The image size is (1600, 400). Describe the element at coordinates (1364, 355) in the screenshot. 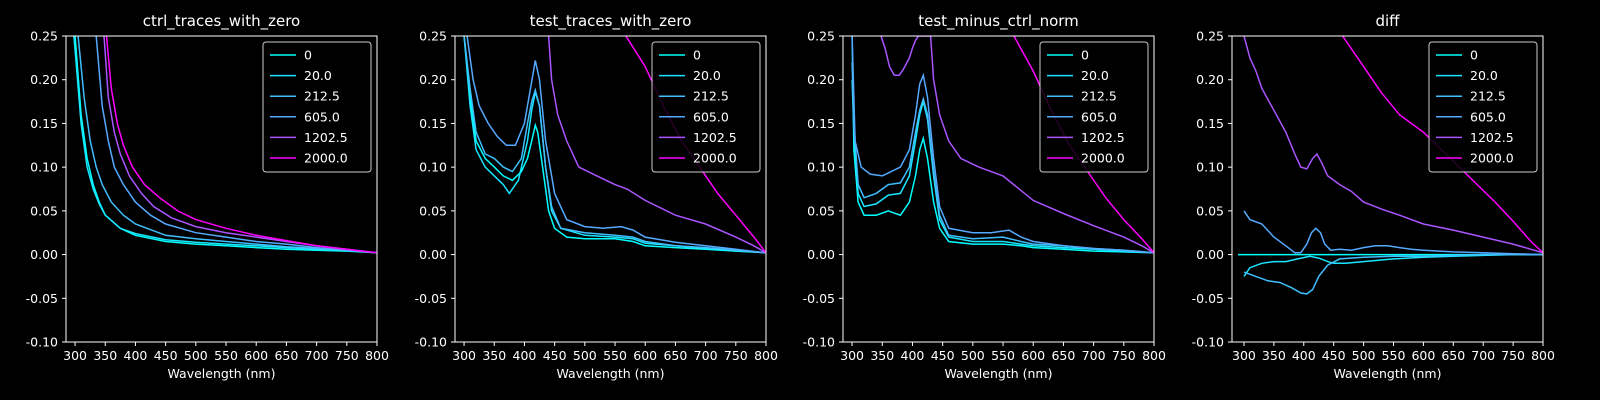

I see `x-tick-label: 500` at that location.